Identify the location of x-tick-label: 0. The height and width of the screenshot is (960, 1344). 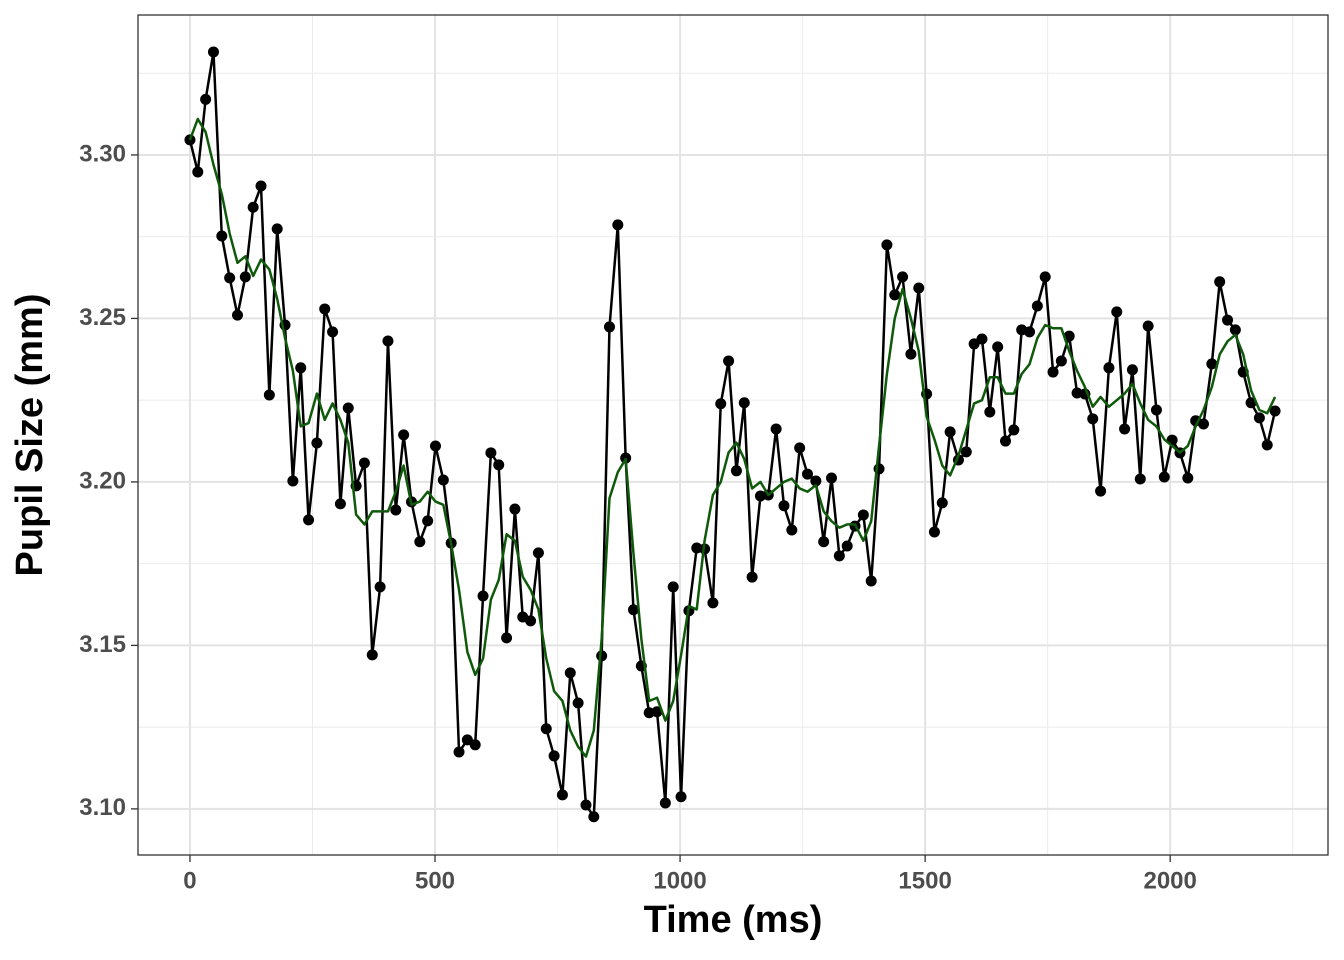
(189, 880).